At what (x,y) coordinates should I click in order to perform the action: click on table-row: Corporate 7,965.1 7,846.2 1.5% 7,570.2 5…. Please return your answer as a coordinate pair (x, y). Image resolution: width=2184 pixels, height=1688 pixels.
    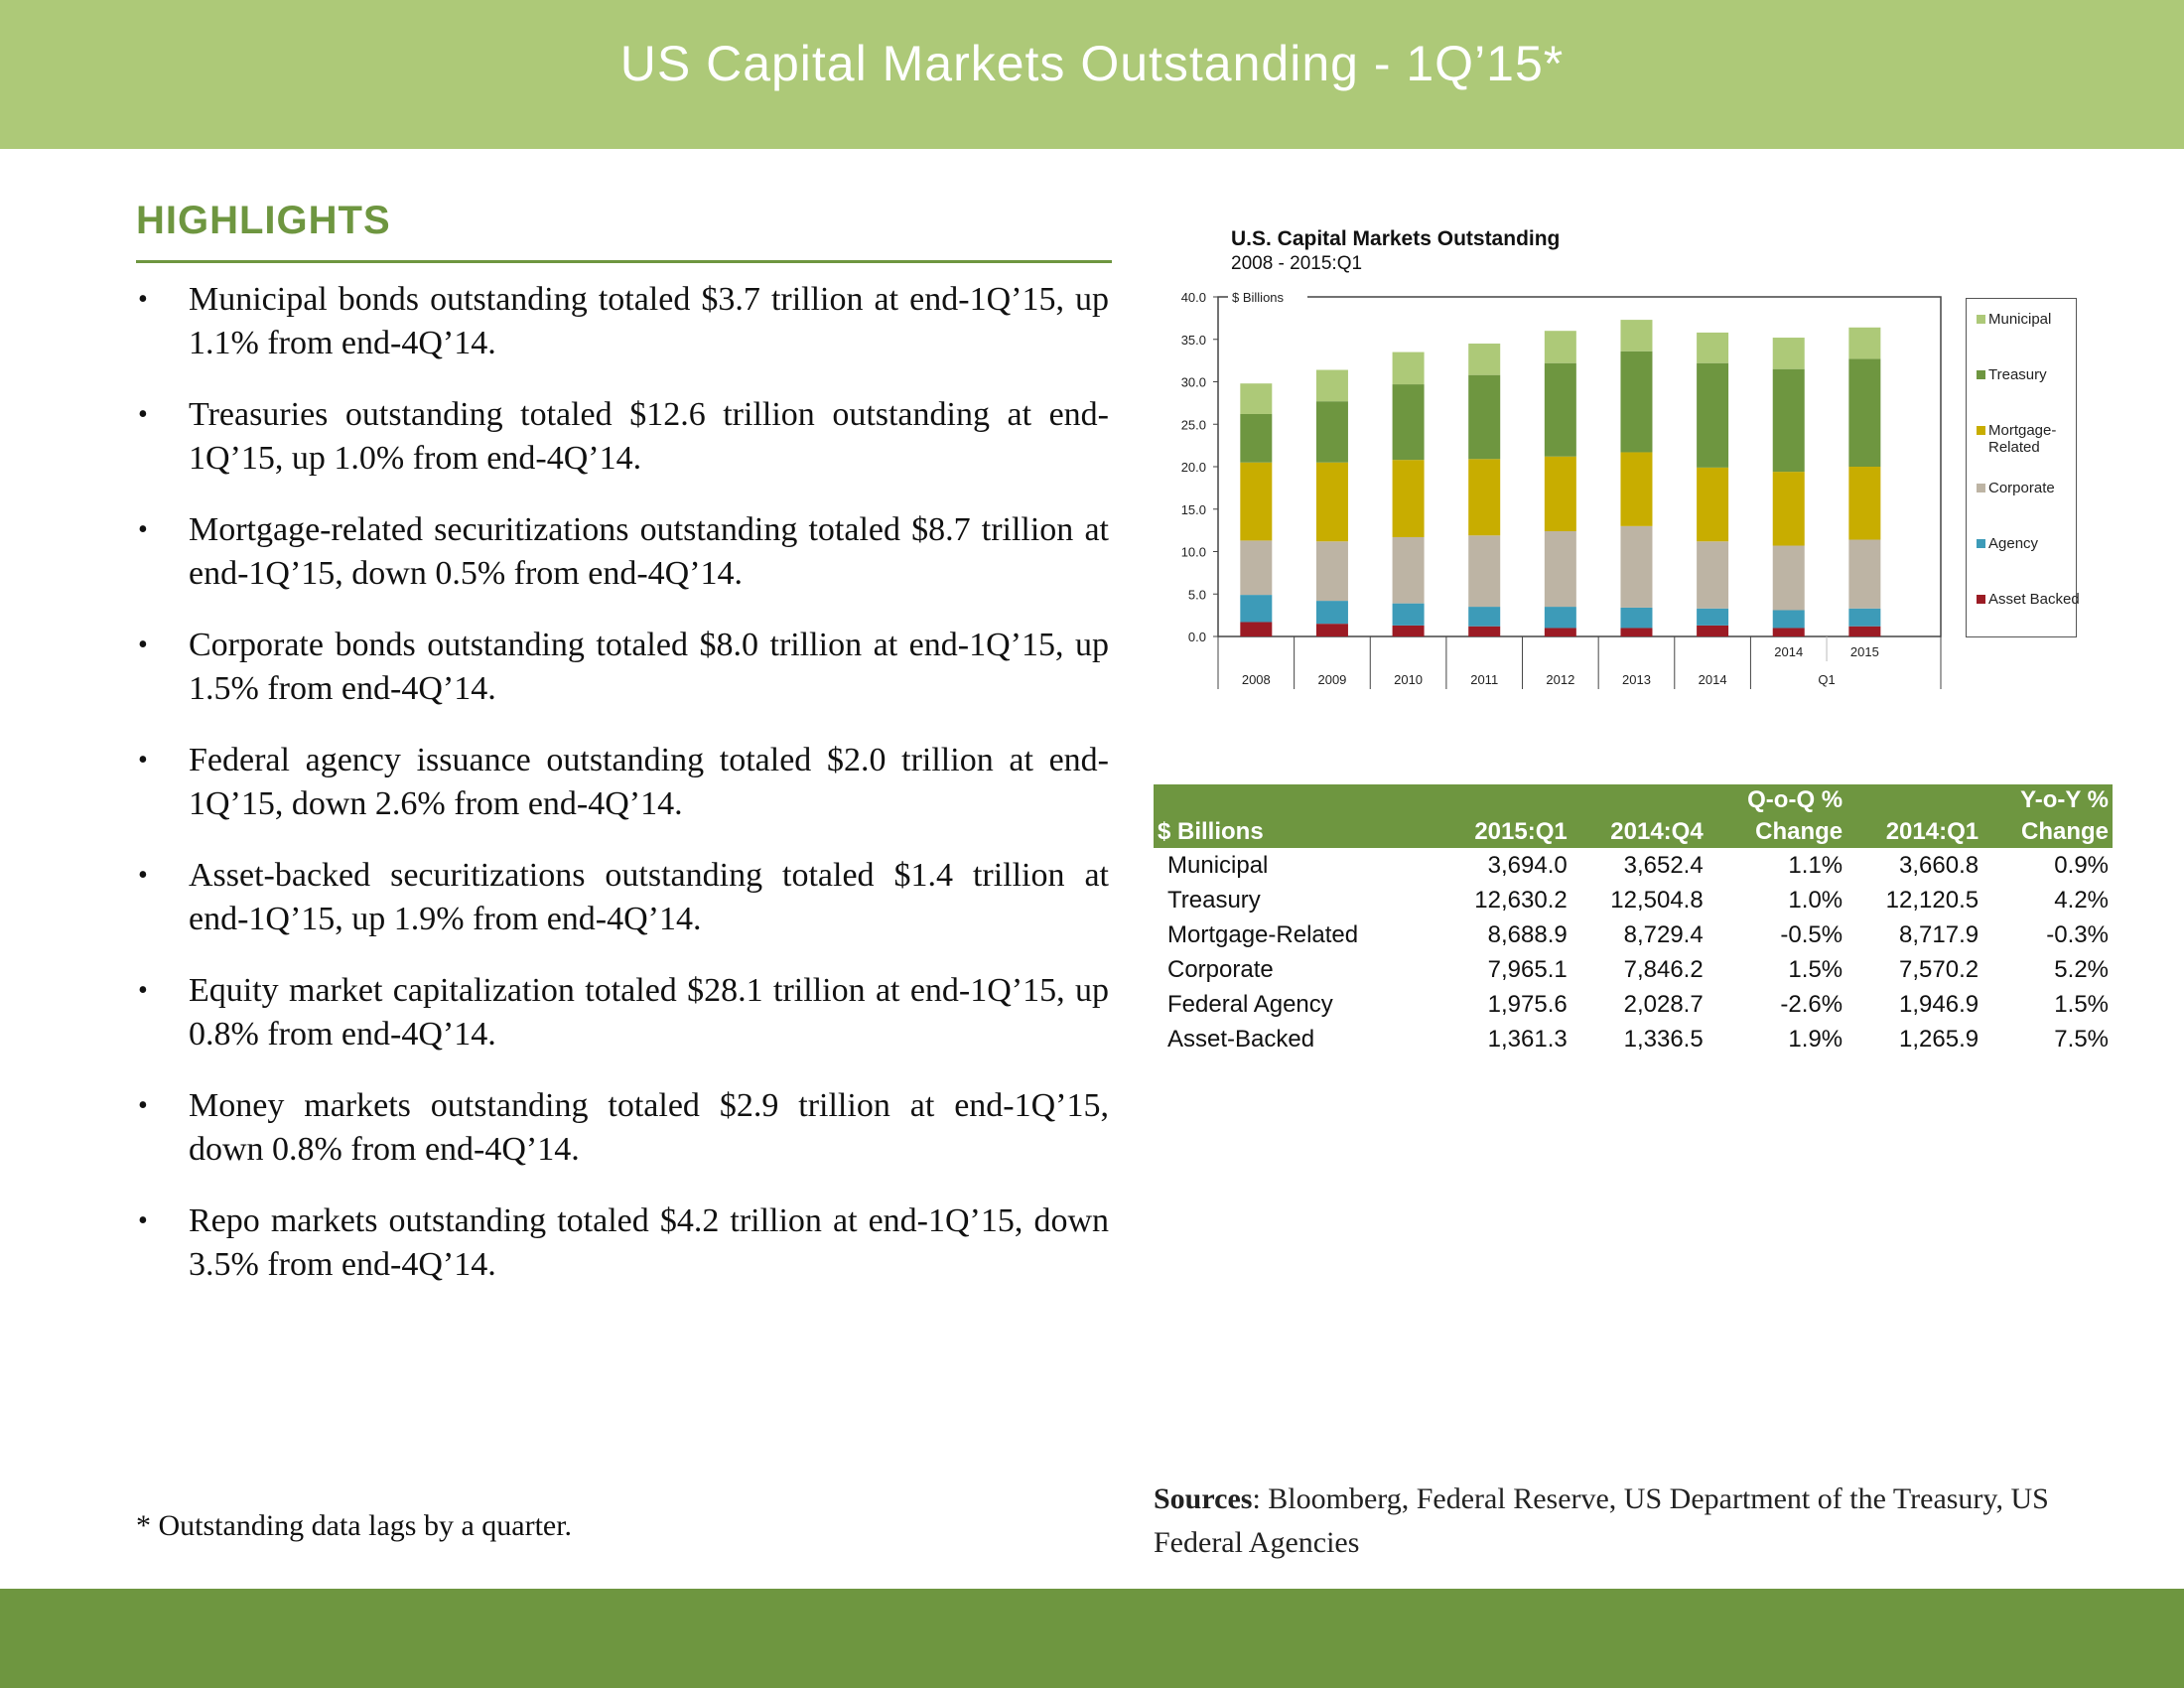
    Looking at the image, I should click on (1638, 969).